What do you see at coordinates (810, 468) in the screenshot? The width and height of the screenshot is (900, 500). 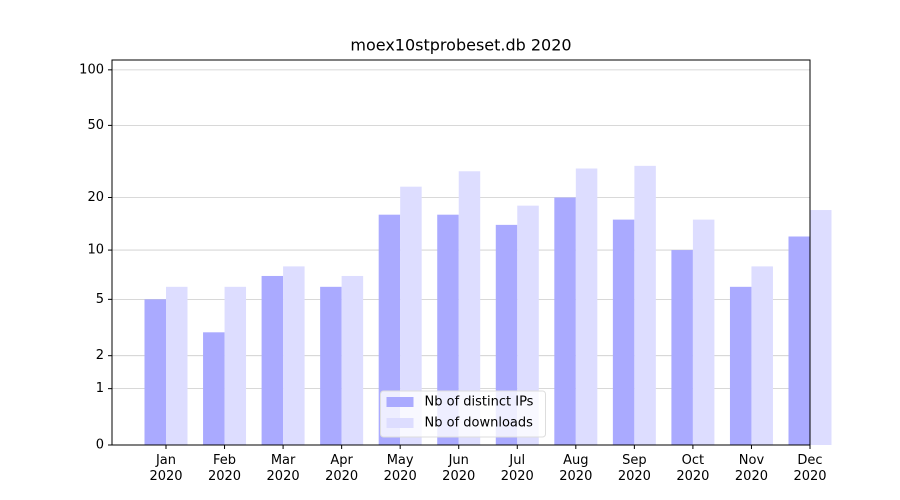 I see `x-tick-label: Dec 2020` at bounding box center [810, 468].